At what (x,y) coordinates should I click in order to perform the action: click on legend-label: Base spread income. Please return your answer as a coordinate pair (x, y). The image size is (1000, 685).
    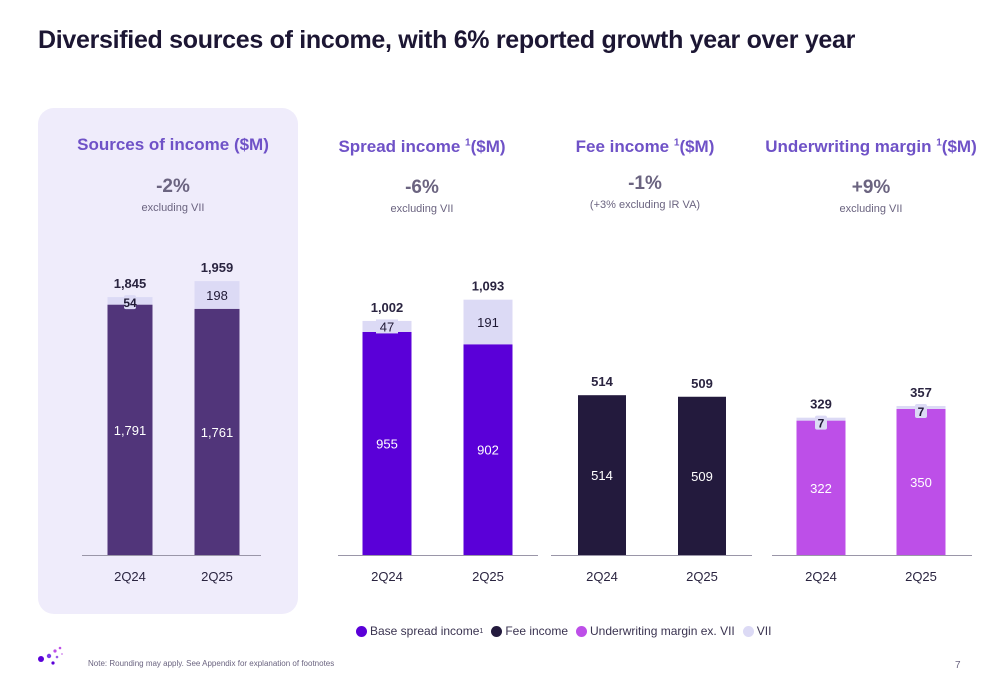
    Looking at the image, I should click on (425, 631).